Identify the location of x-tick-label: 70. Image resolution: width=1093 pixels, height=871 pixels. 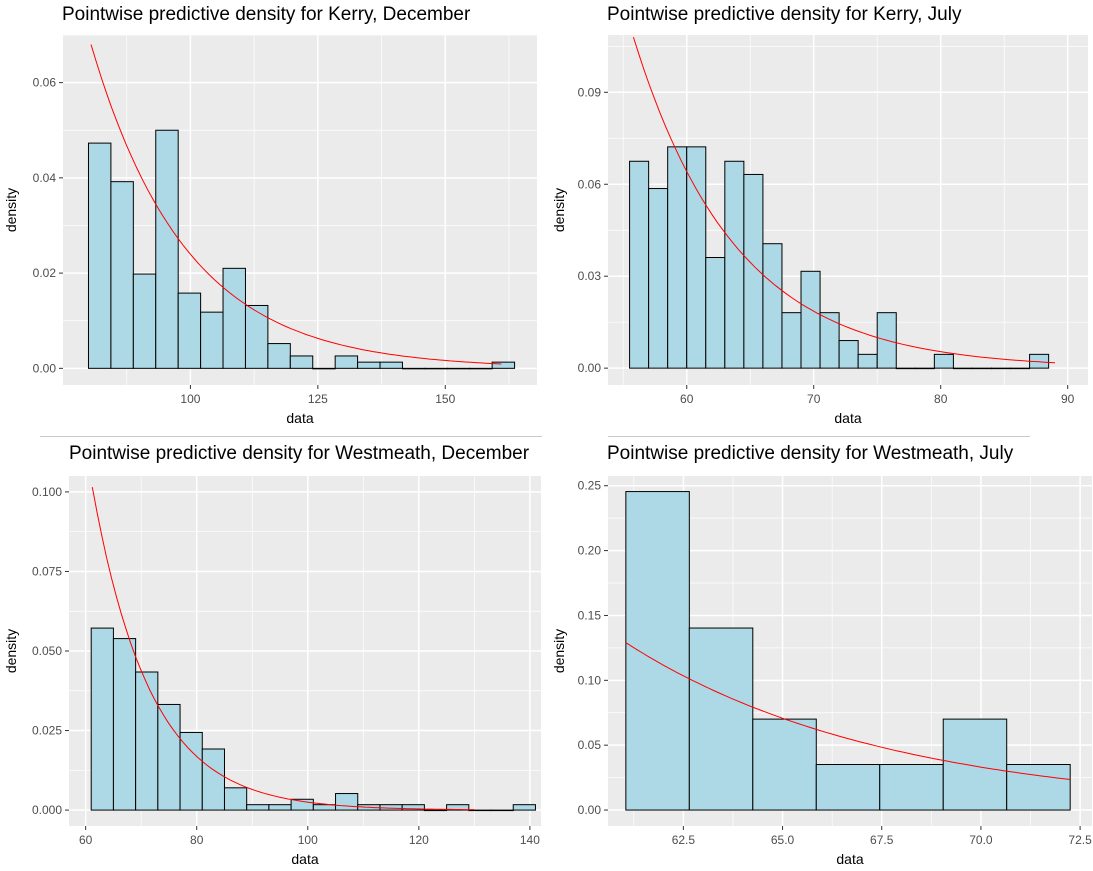
(814, 399).